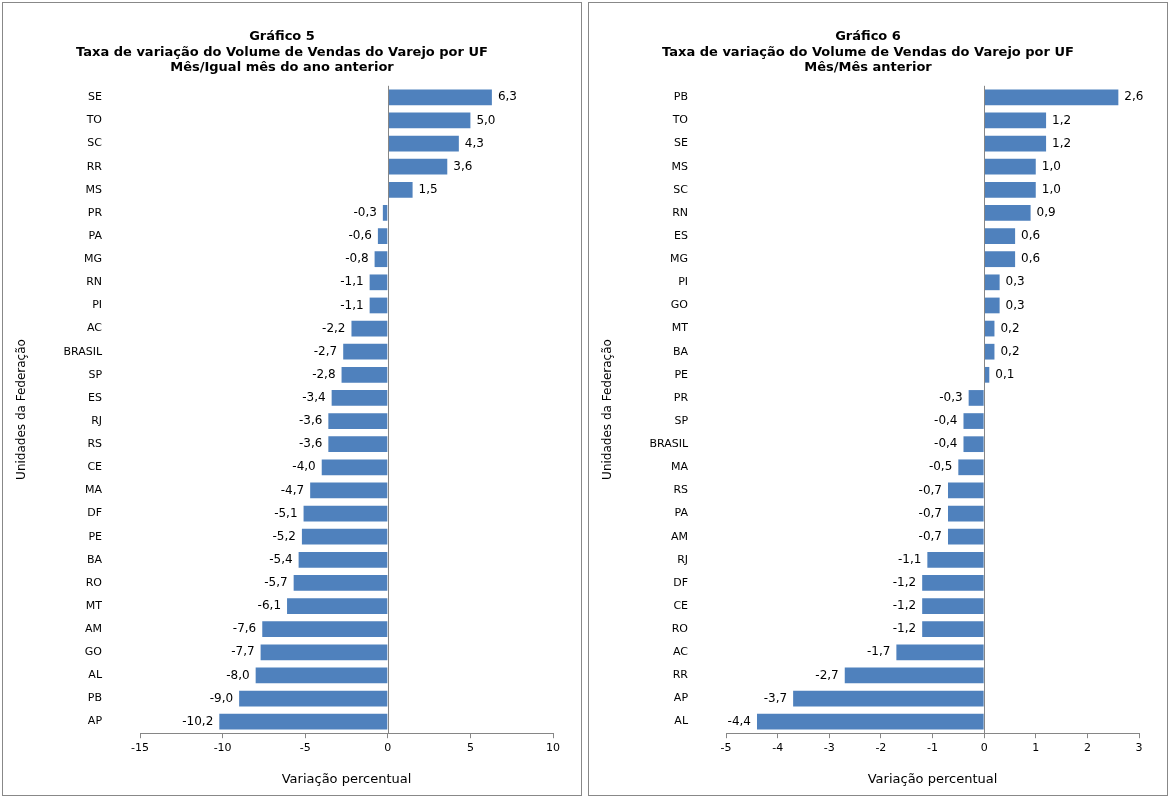  What do you see at coordinates (352, 304) in the screenshot?
I see `data-label: -1,1` at bounding box center [352, 304].